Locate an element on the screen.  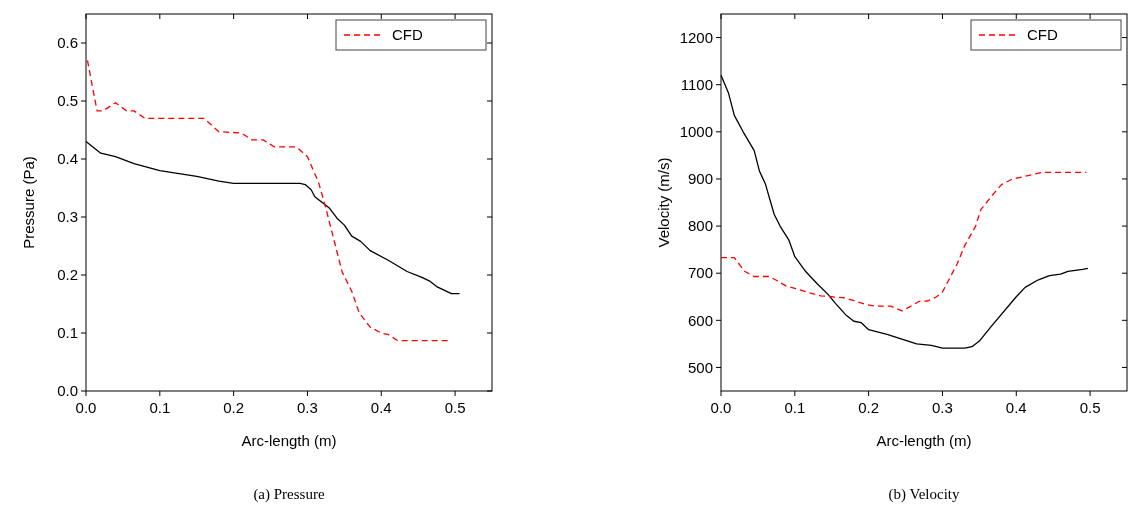
y-tick-label: 800 is located at coordinates (700, 226).